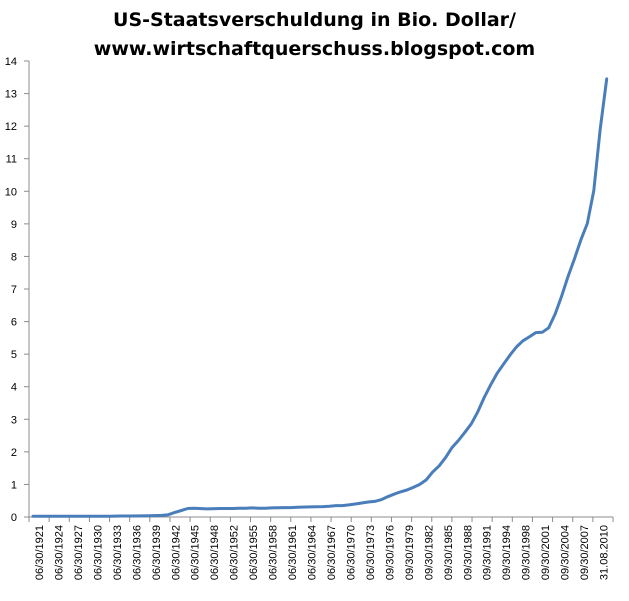  I want to click on x-tick-label: 09/30/1994, so click(507, 552).